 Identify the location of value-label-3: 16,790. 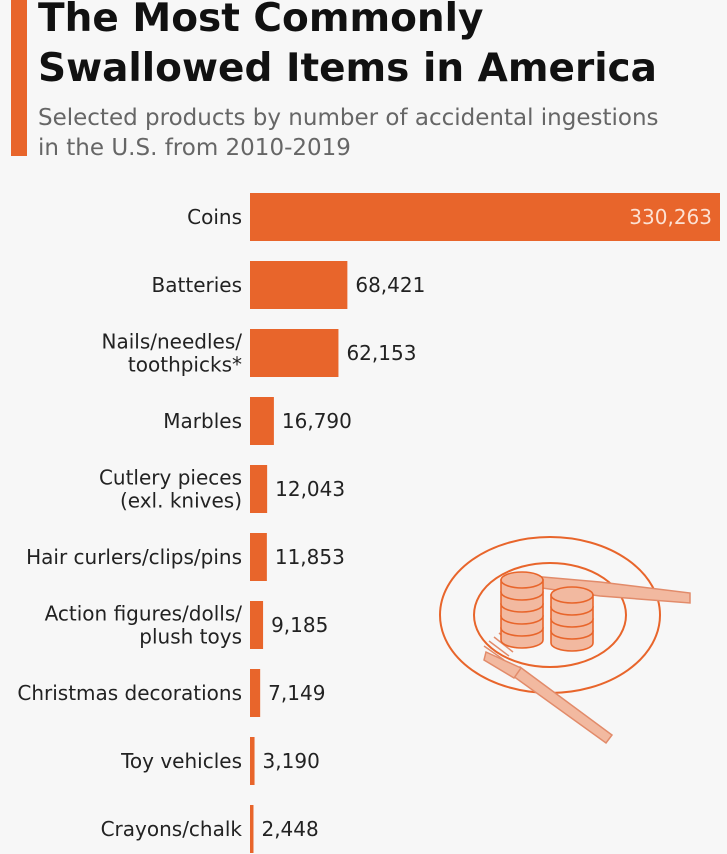
(317, 421).